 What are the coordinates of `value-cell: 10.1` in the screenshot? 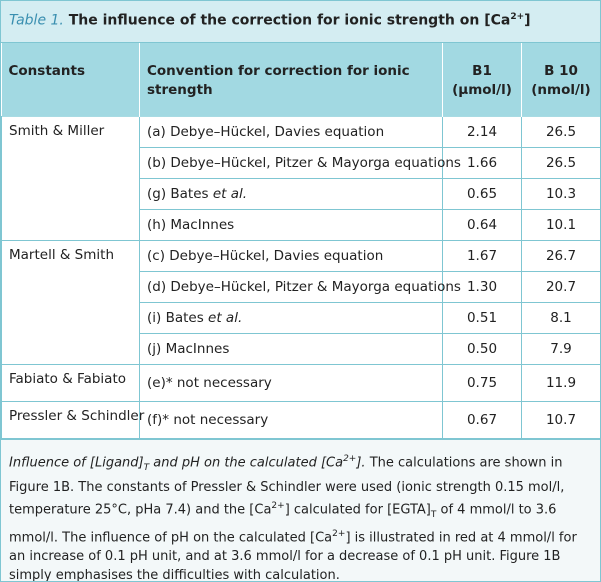 It's located at (560, 225).